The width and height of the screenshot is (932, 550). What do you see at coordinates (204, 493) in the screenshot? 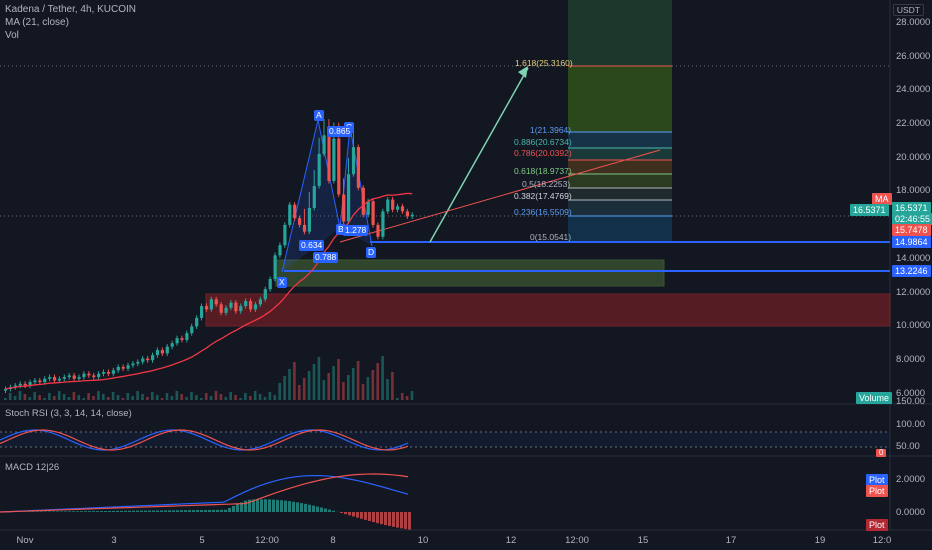
I see `macd-signal-line` at bounding box center [204, 493].